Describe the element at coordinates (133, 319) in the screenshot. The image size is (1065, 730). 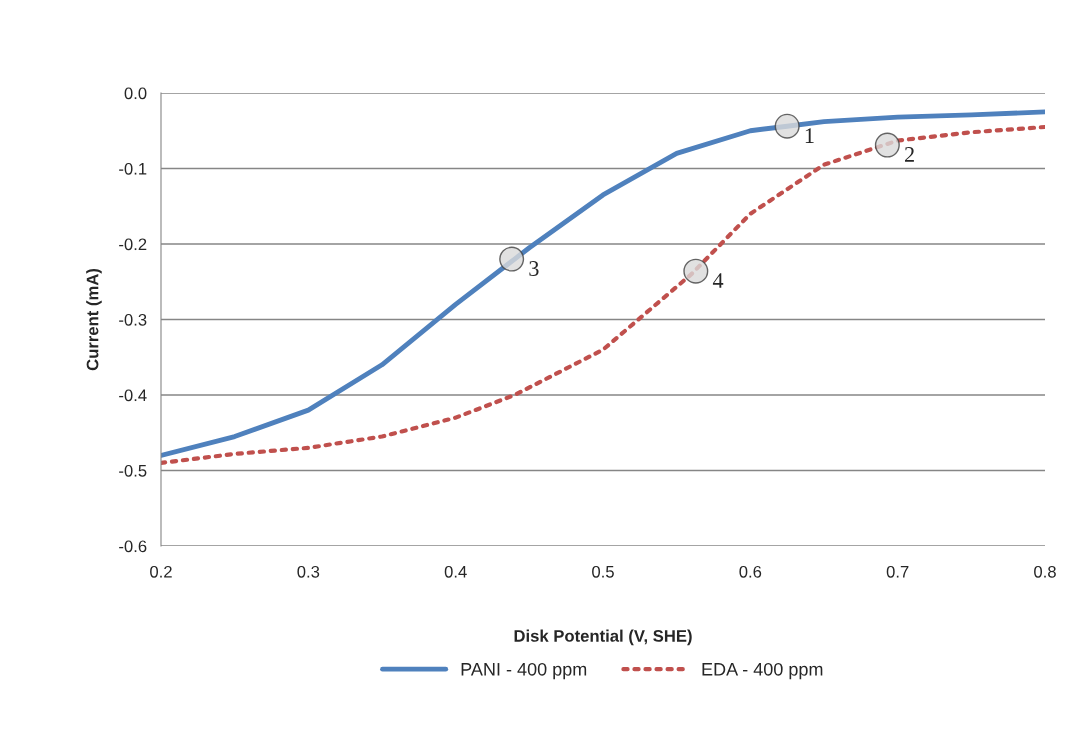
I see `y-tick-label: -0.3` at that location.